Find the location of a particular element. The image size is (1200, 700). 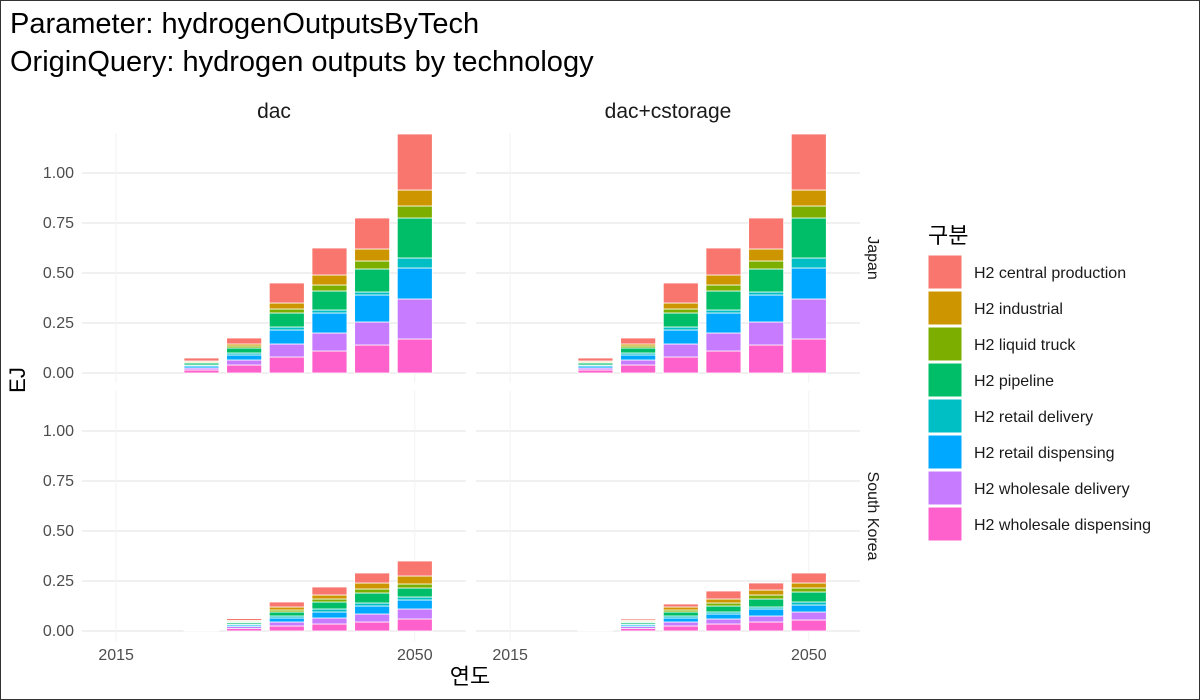

legend-title: 구분 is located at coordinates (948, 235).